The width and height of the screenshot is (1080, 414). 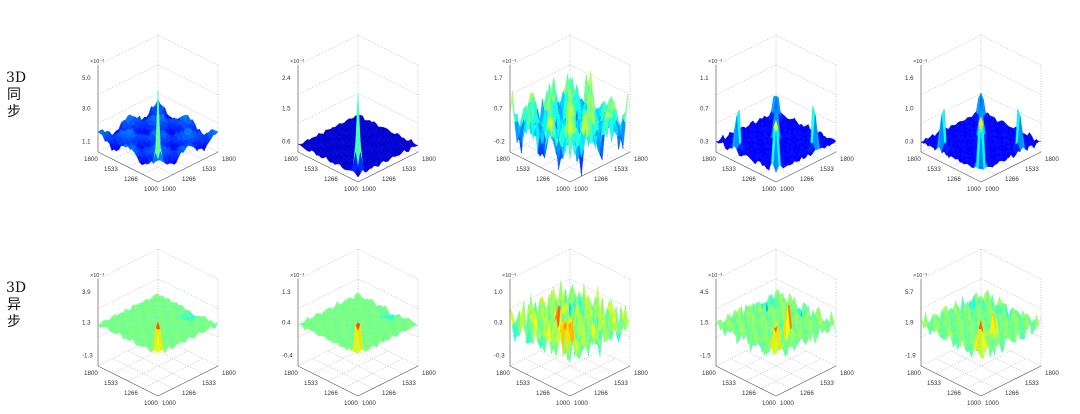 I want to click on z-tick-label: 2.4, so click(x=286, y=78).